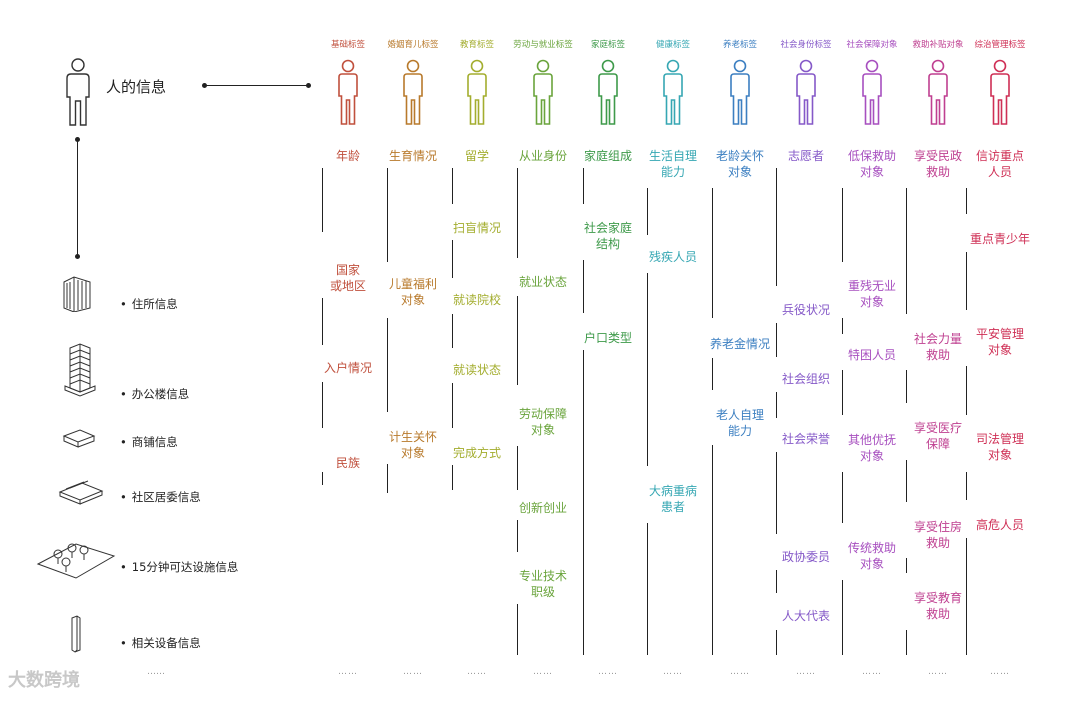 This screenshot has height=701, width=1080. Describe the element at coordinates (871, 355) in the screenshot. I see `tag-label: 特困人员` at that location.